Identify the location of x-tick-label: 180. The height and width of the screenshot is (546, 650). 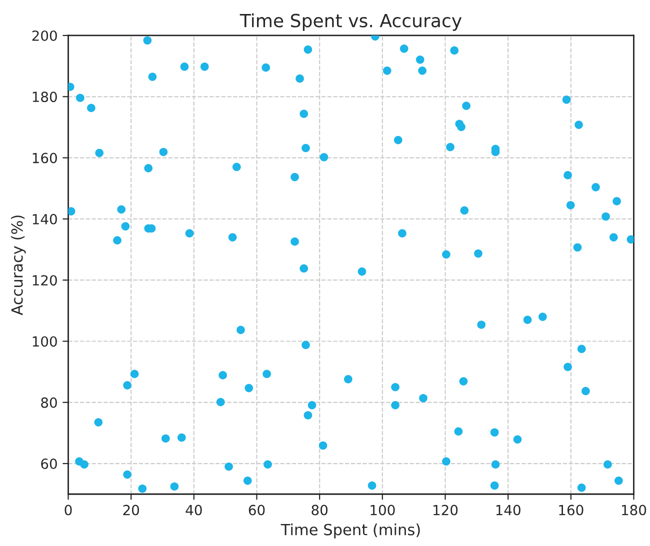
(634, 510).